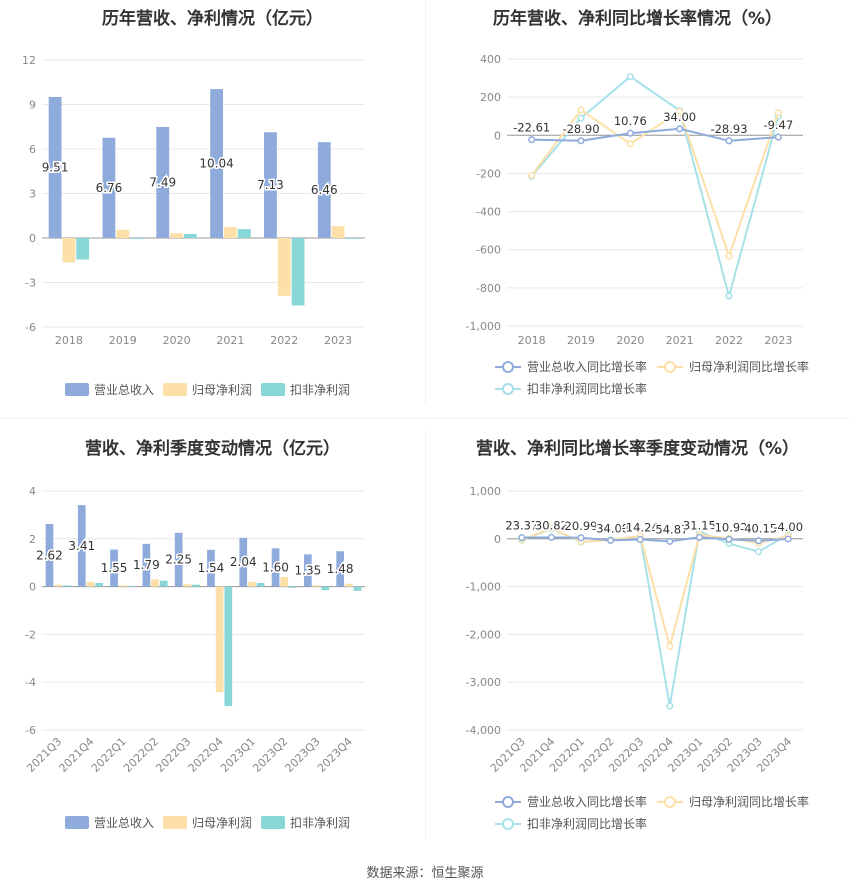 Image resolution: width=850 pixels, height=891 pixels. What do you see at coordinates (679, 117) in the screenshot?
I see `data-label: 34.00` at bounding box center [679, 117].